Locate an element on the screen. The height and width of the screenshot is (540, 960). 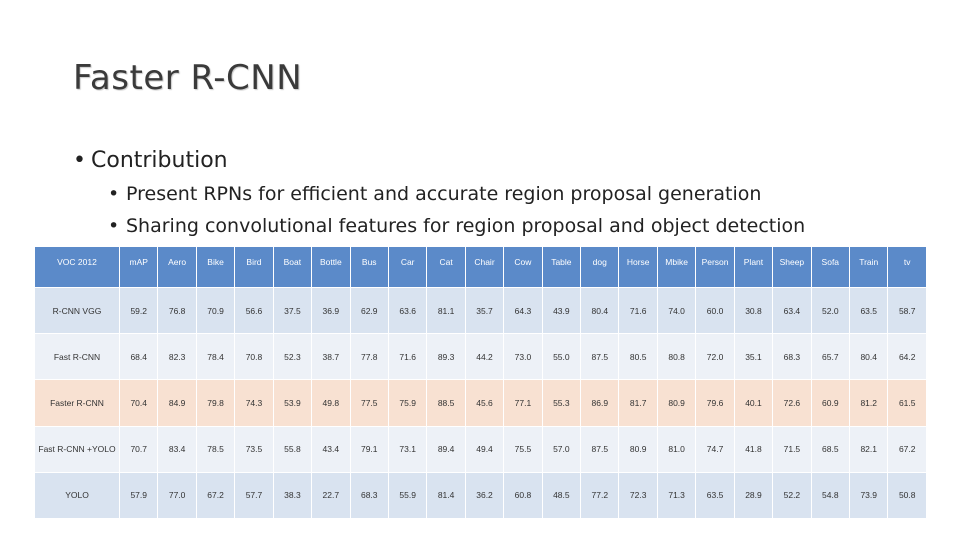
table-cell-boat: 55.8 is located at coordinates (292, 449).